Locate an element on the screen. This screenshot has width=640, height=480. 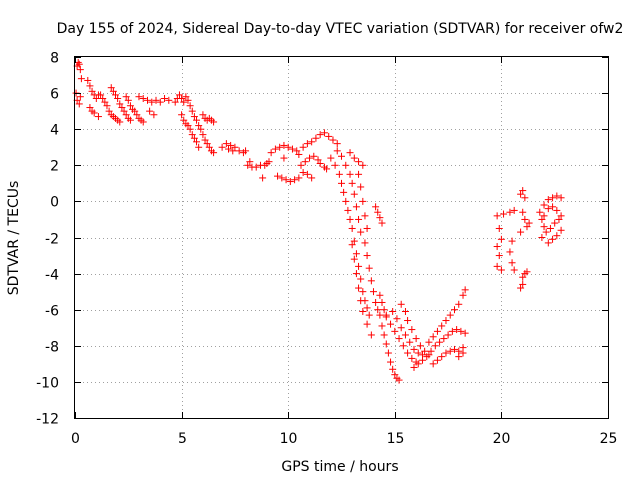
y-tick-label: 6 is located at coordinates (54, 95).